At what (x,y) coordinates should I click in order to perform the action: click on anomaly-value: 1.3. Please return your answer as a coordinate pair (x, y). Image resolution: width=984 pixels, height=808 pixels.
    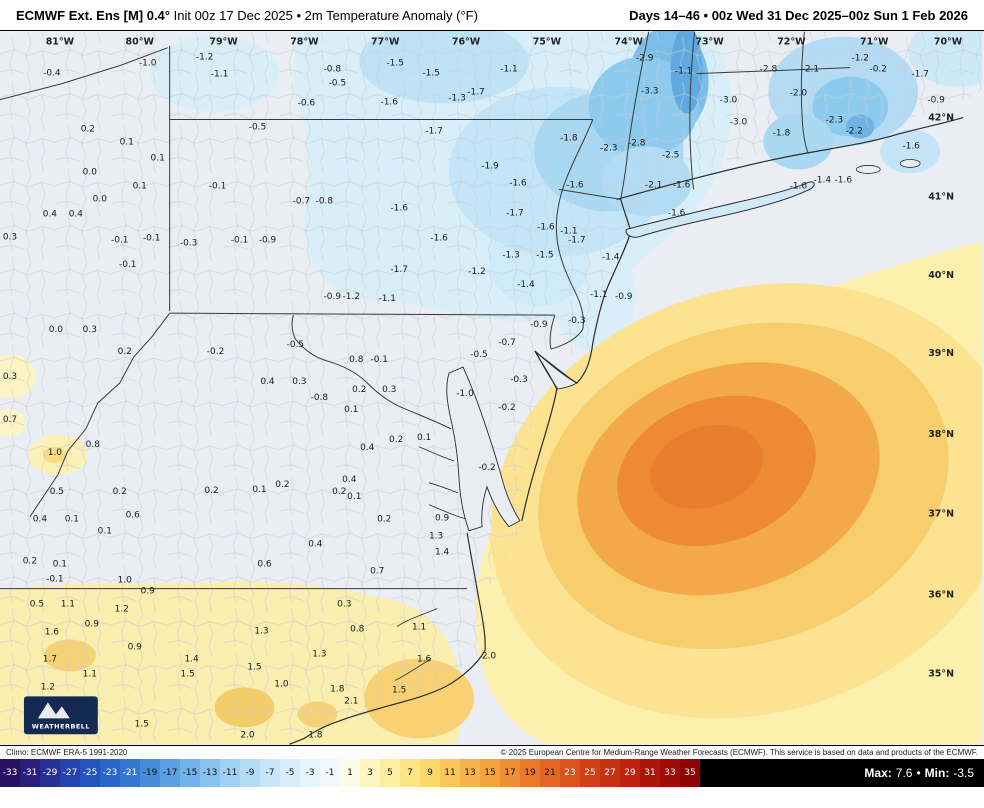
    Looking at the image, I should click on (261, 632).